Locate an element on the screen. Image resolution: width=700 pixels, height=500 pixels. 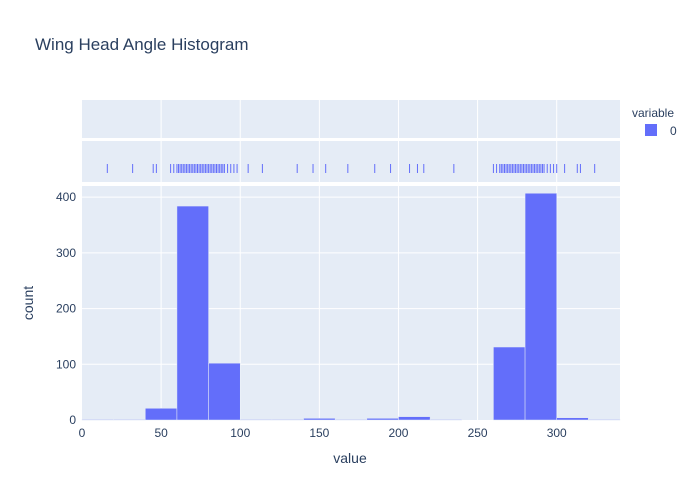
y-axis-ticks: 0 100 200 300 400 is located at coordinates (66, 308).